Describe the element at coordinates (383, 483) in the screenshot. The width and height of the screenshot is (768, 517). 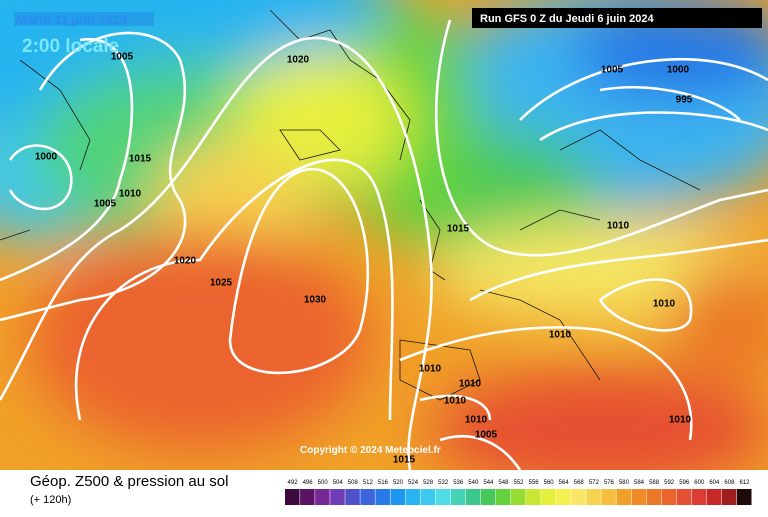
I see `scale-label: 516` at that location.